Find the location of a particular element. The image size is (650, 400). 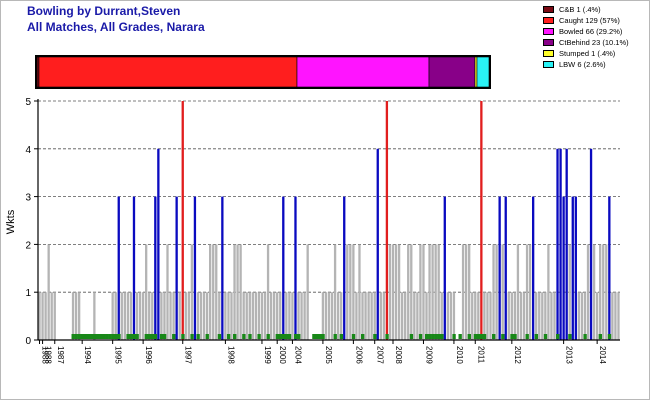

x-tick-label: 2007 is located at coordinates (380, 355).